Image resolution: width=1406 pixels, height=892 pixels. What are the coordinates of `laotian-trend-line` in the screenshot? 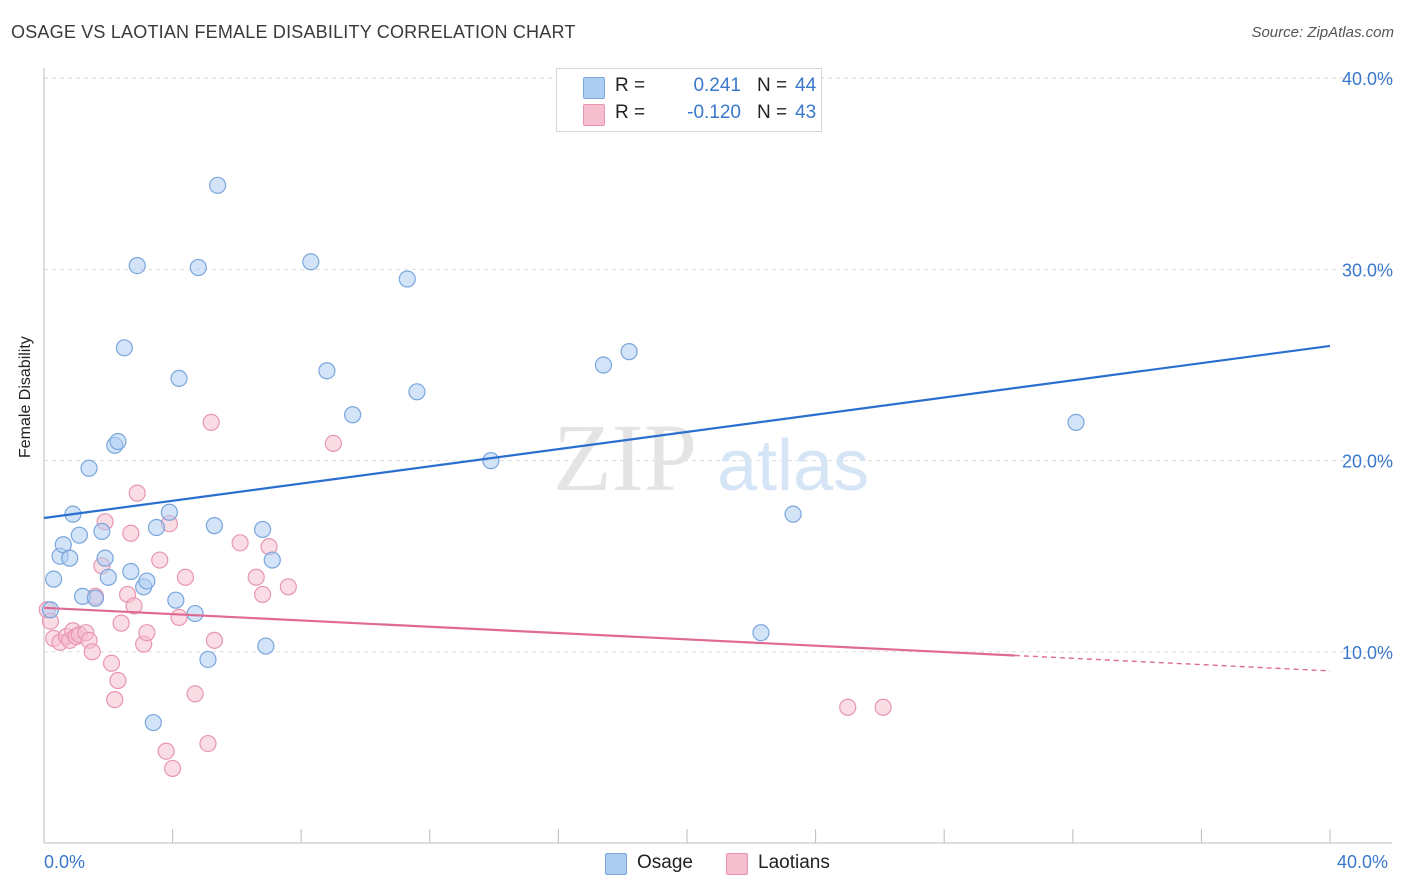 It's located at (529, 631).